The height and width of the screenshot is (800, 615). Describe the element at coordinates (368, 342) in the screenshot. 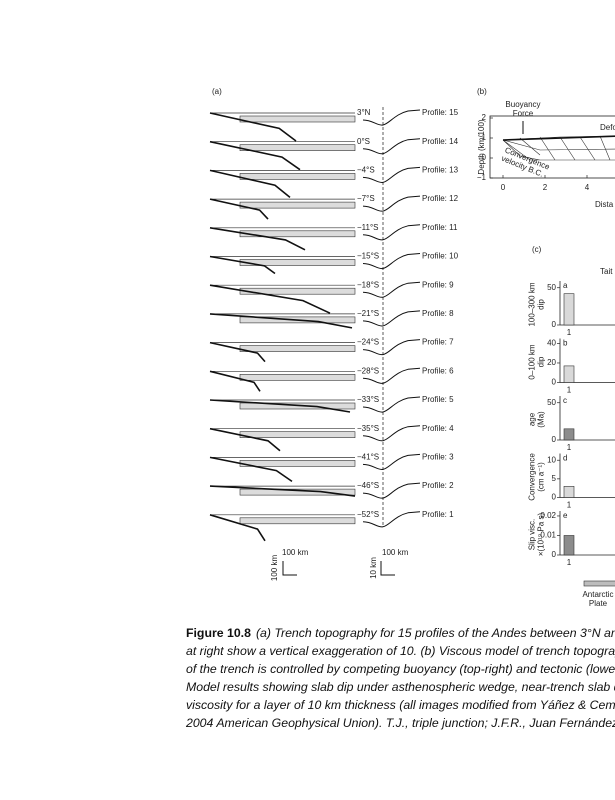

I see `latitude-label: −24°S` at that location.